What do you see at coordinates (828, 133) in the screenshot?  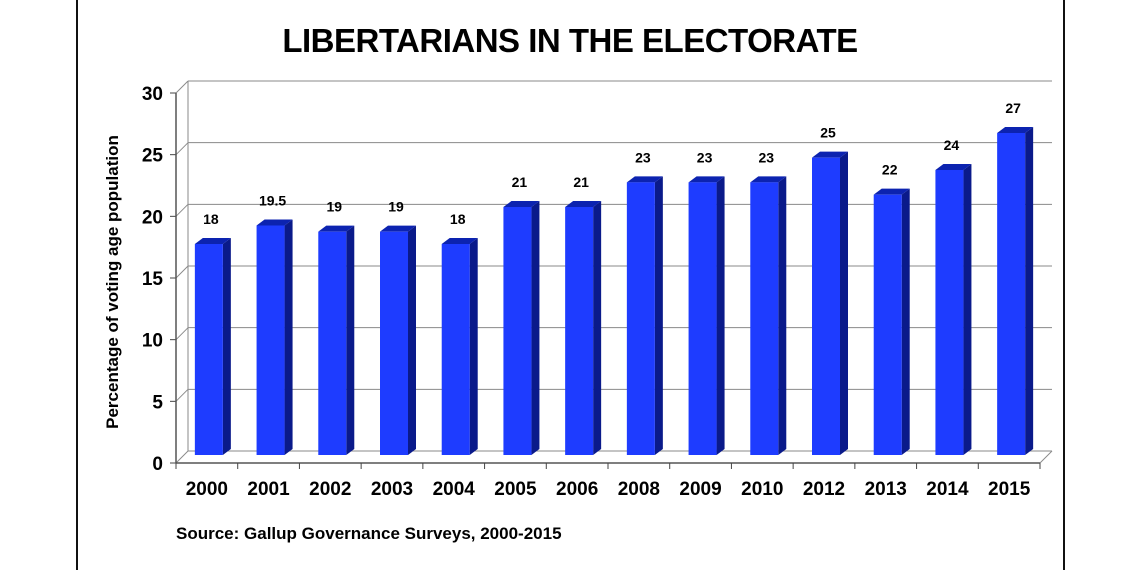 I see `data-label: 25` at bounding box center [828, 133].